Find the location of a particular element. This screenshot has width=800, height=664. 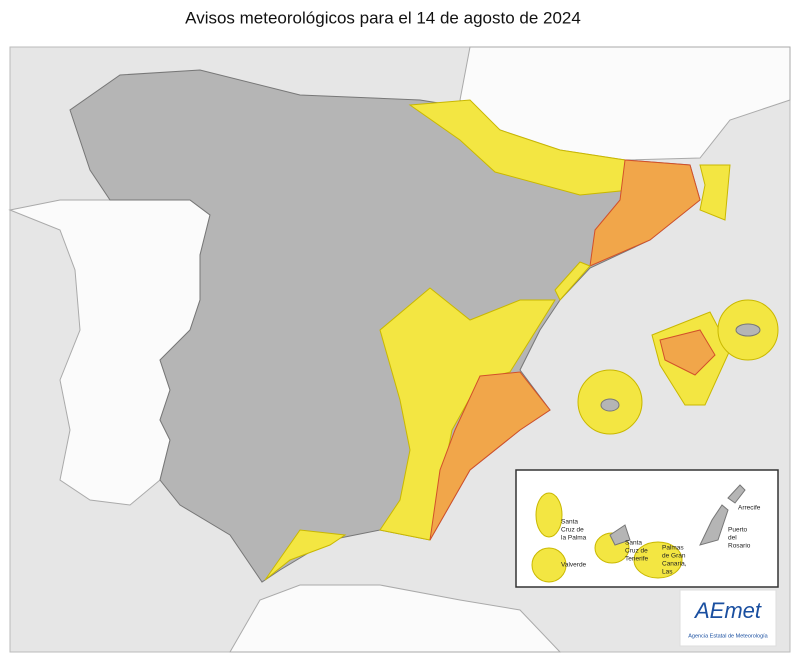

place-label: la Palma is located at coordinates (574, 538).